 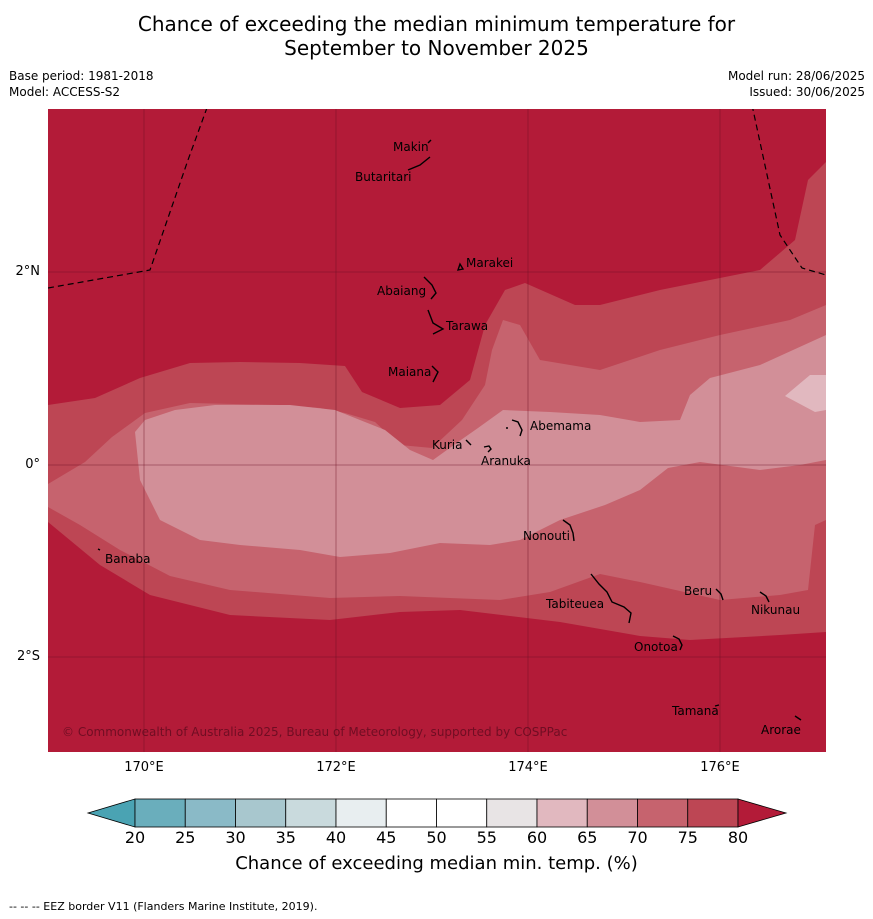 What do you see at coordinates (807, 92) in the screenshot?
I see `issued-date: Issued: 30/06/2025` at bounding box center [807, 92].